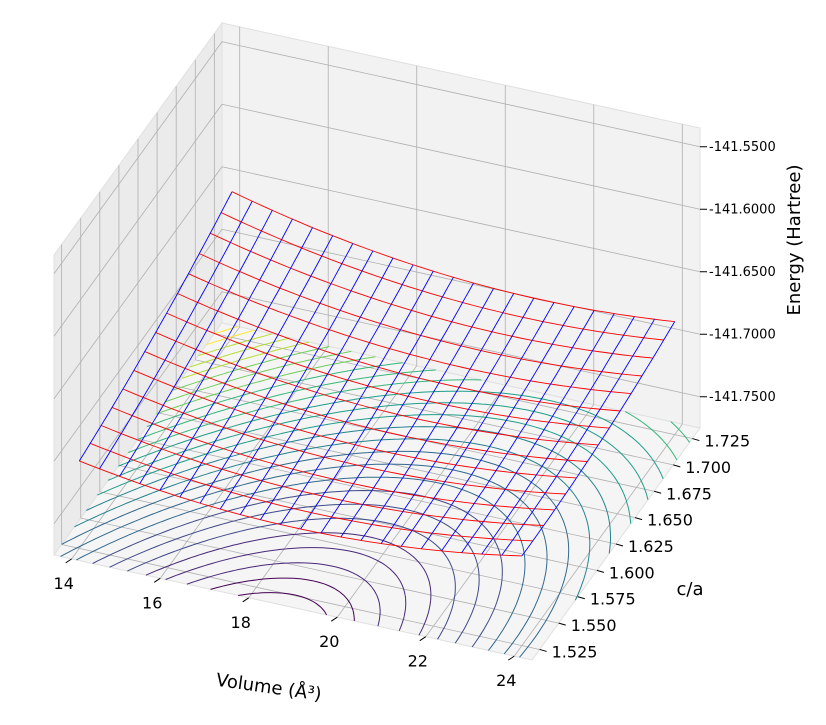 Image resolution: width=826 pixels, height=725 pixels. I want to click on y-tick-label: 1.725, so click(727, 441).